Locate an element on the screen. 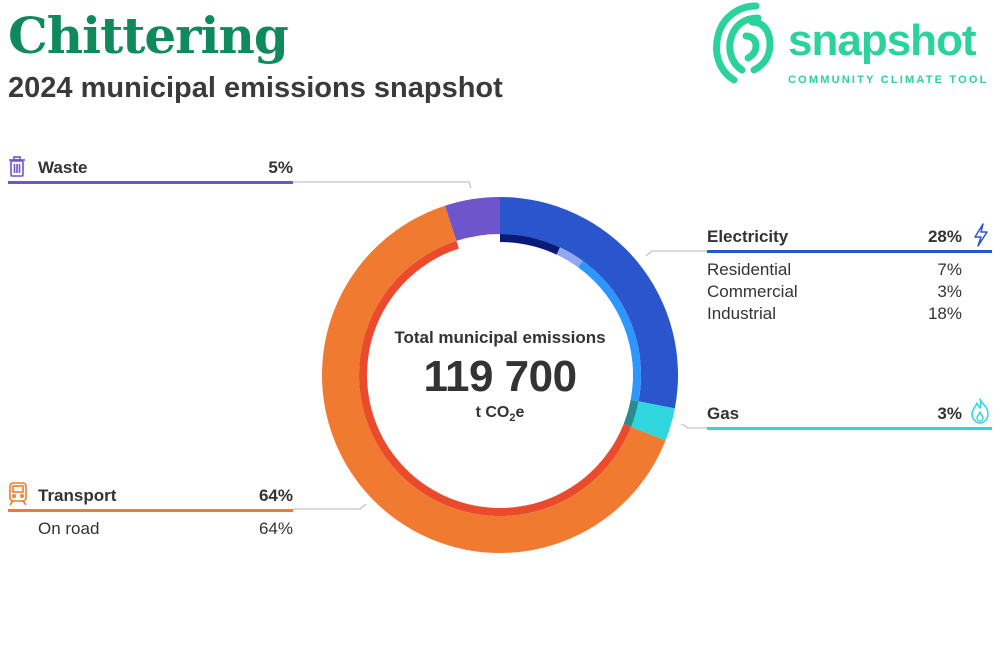 Image resolution: width=1000 pixels, height=670 pixels. inner-segment-industrial is located at coordinates (609, 331).